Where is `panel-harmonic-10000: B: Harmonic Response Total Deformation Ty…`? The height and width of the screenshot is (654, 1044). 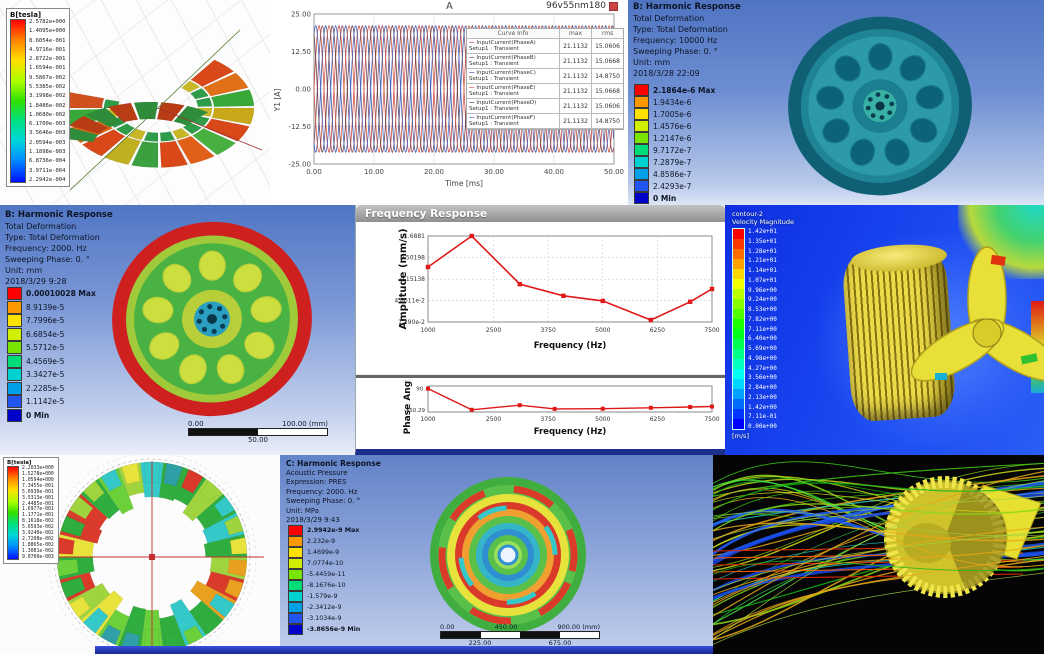
panel-harmonic-10000: B: Harmonic Response Total Deformation Ty… is located at coordinates (836, 102).